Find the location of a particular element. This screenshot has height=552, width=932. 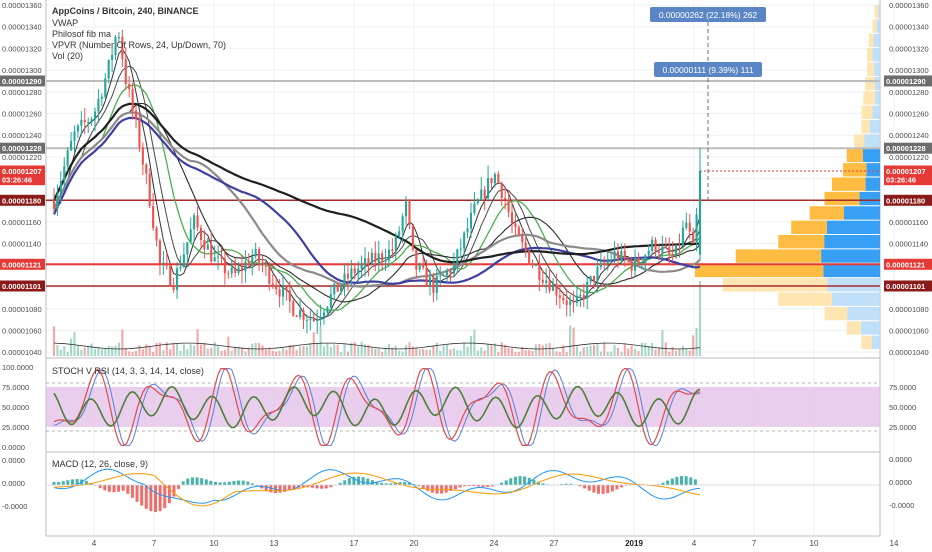

price-badge-text-left: 0.00001228 is located at coordinates (22, 148).